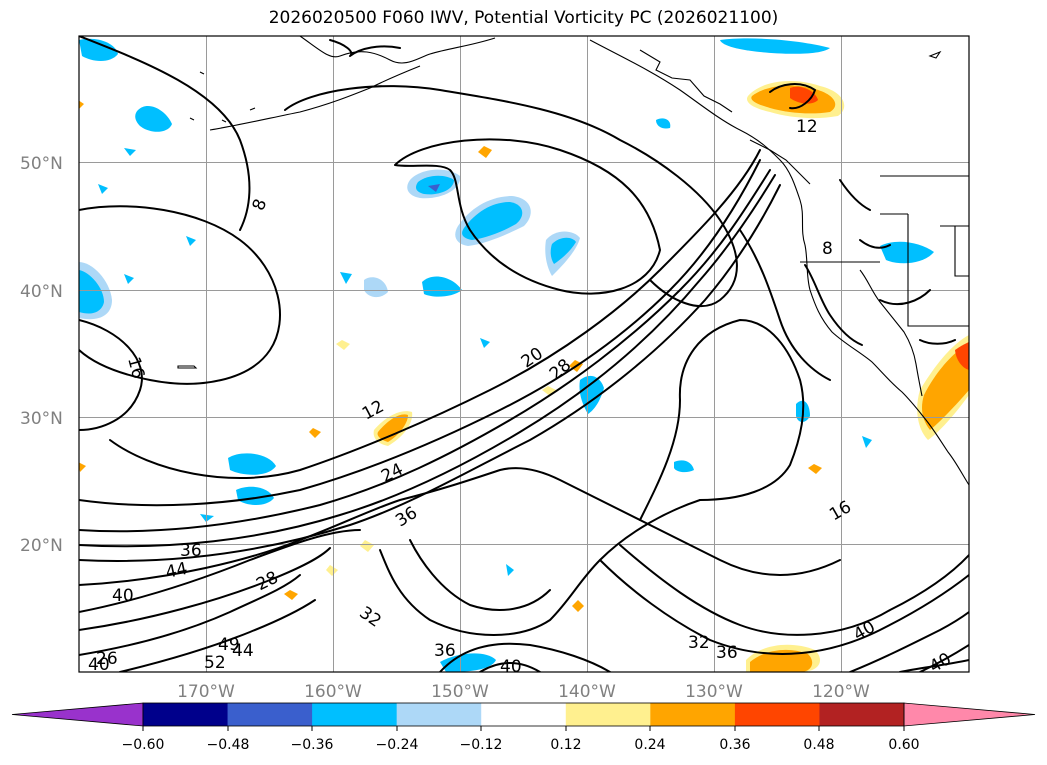  Describe the element at coordinates (481, 745) in the screenshot. I see `colorbar-tick-label: −0.12` at that location.